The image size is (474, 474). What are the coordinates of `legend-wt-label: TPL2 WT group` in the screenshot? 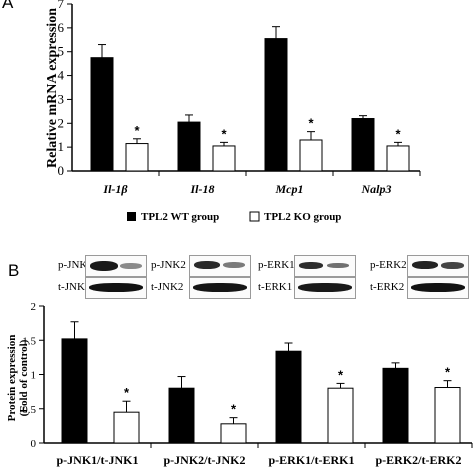 It's located at (180, 217).